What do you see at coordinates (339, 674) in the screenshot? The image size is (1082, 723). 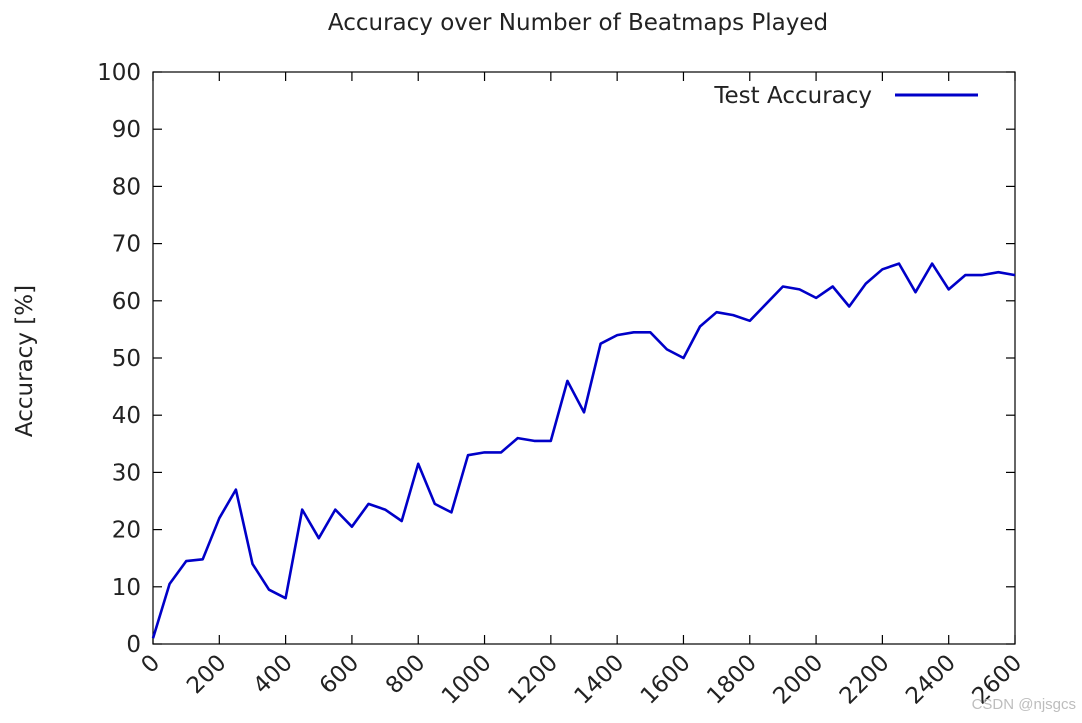 I see `x-tick-label: 600` at bounding box center [339, 674].